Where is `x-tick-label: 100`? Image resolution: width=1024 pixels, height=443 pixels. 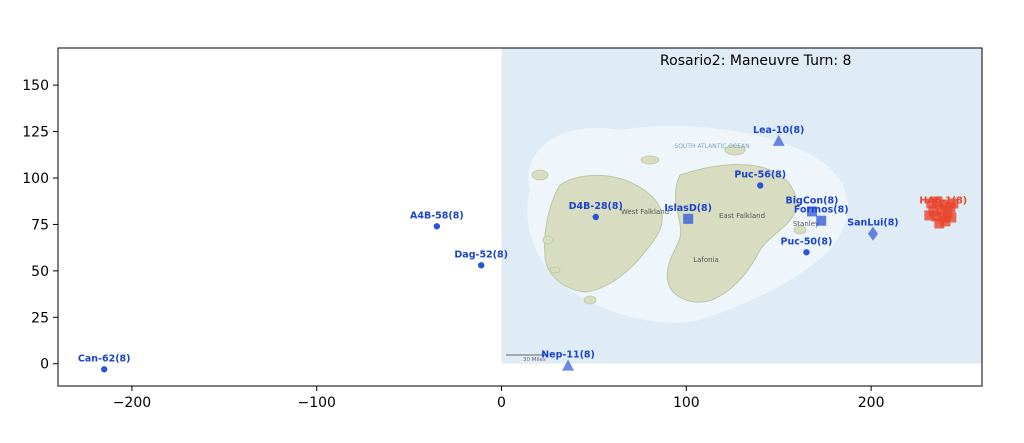
x-tick-label: 100 is located at coordinates (686, 403).